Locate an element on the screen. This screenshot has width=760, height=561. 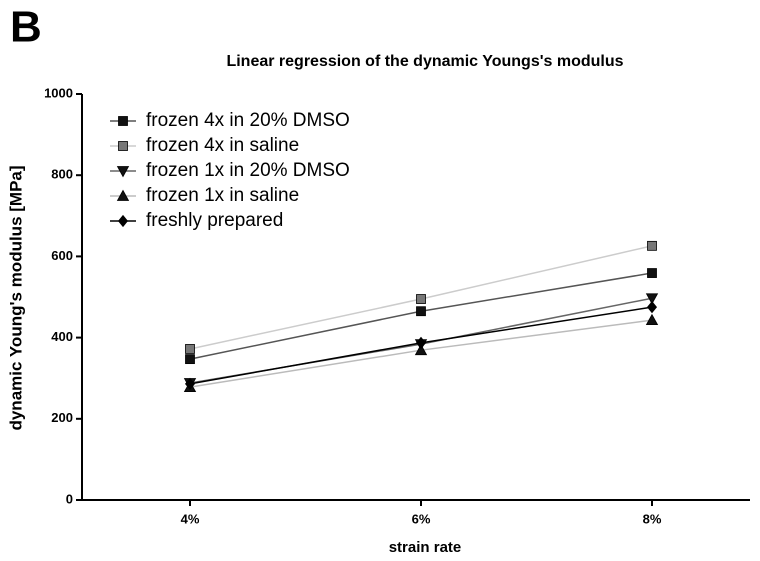
x-axis-label: strain rate is located at coordinates (425, 547).